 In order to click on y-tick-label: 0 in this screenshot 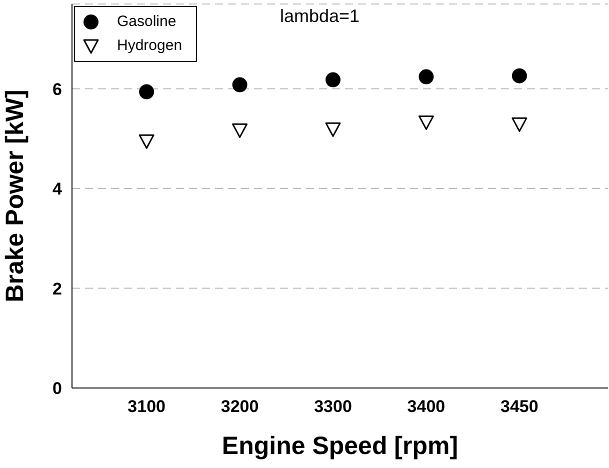, I will do `click(57, 388)`.